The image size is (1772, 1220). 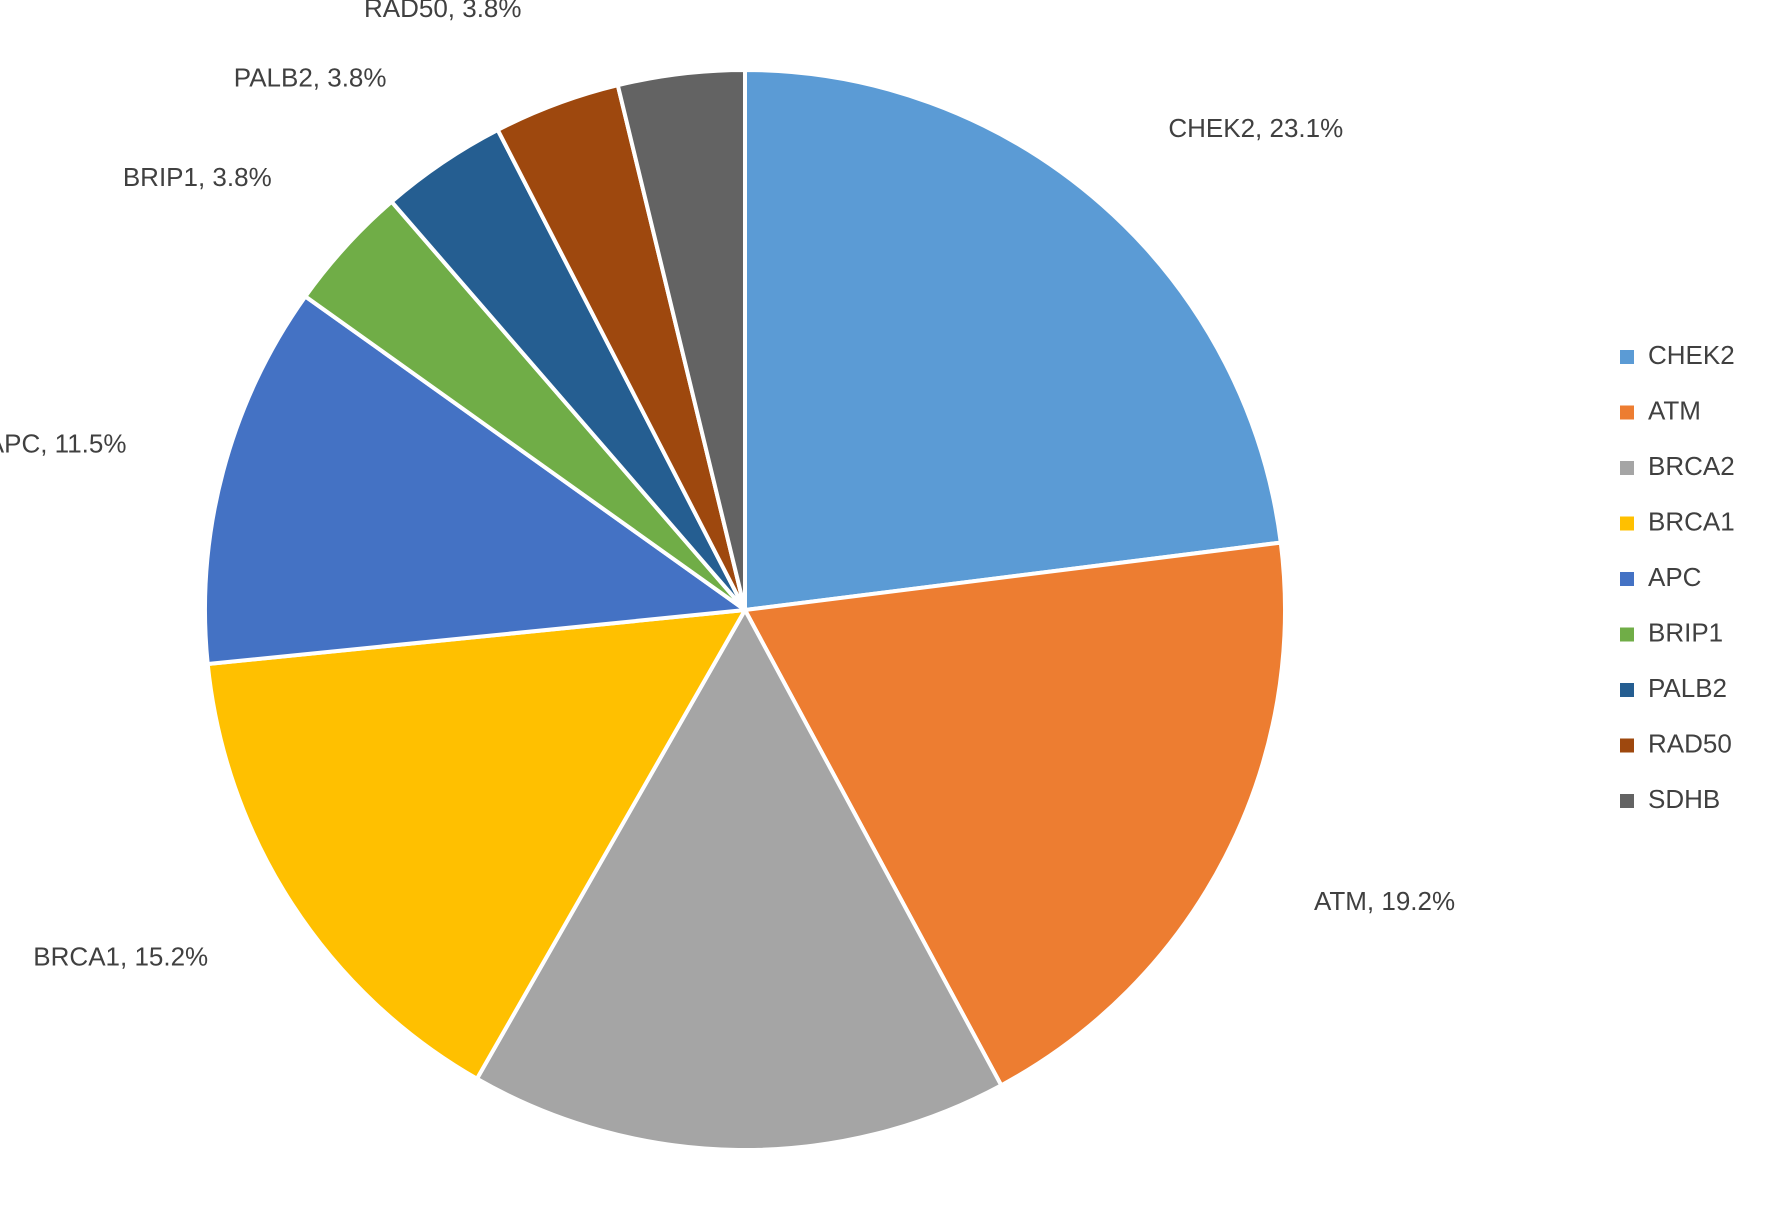 I want to click on pie-slice-apc, so click(x=475, y=480).